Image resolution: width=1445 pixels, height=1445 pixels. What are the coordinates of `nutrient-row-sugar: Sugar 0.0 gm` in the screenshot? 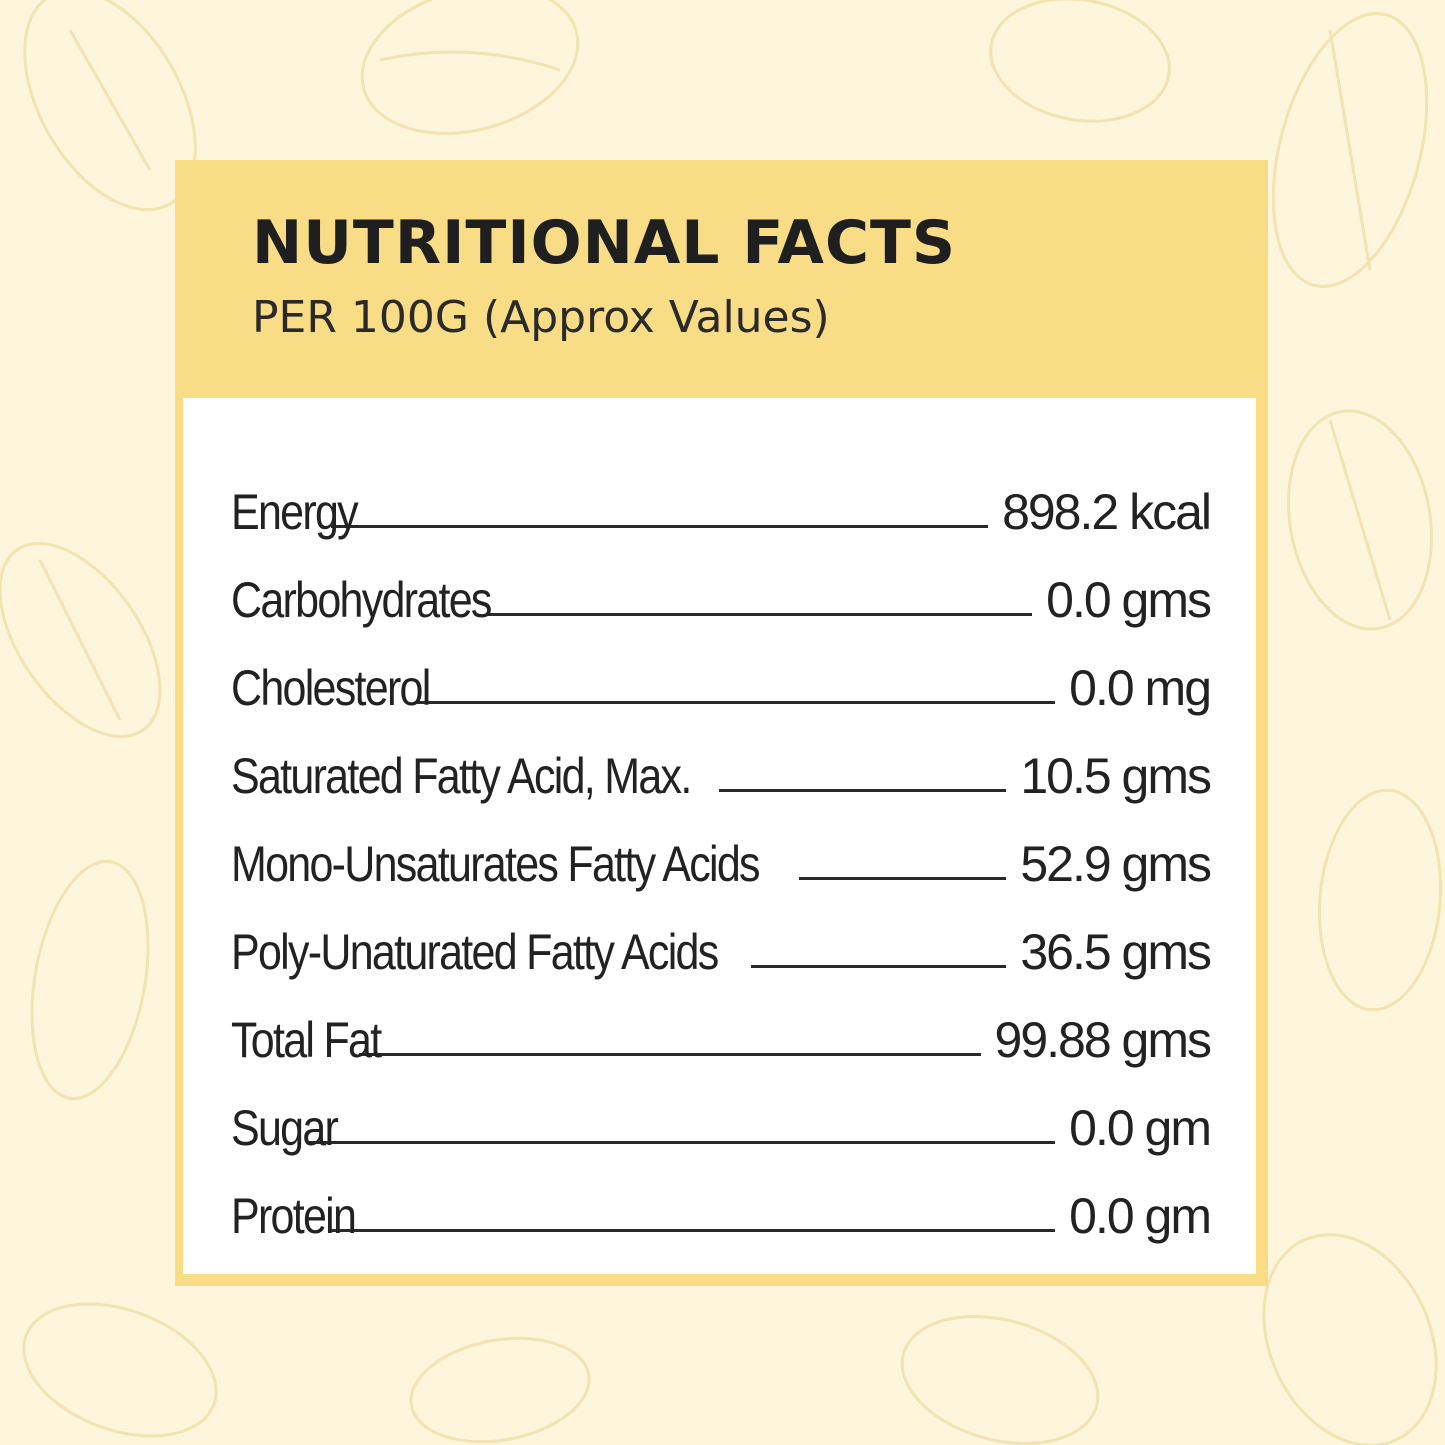 It's located at (721, 1114).